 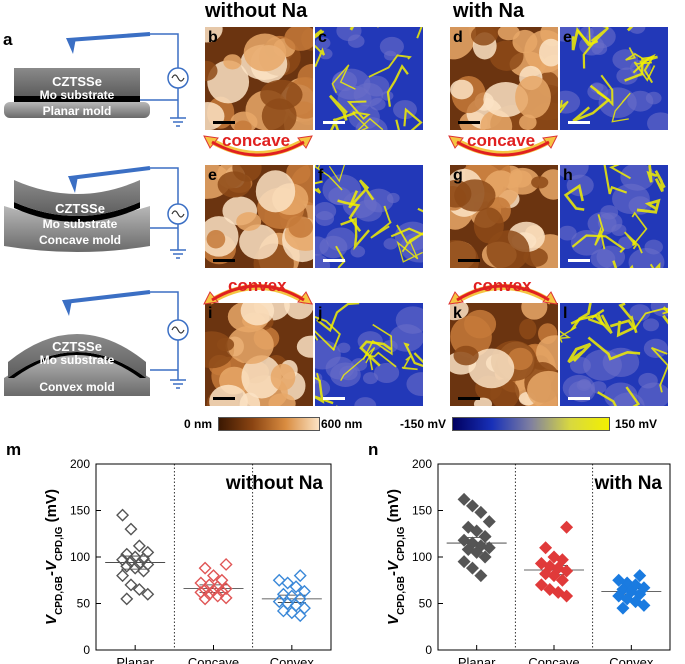 I want to click on concave-arrow-right, so click(x=503, y=146).